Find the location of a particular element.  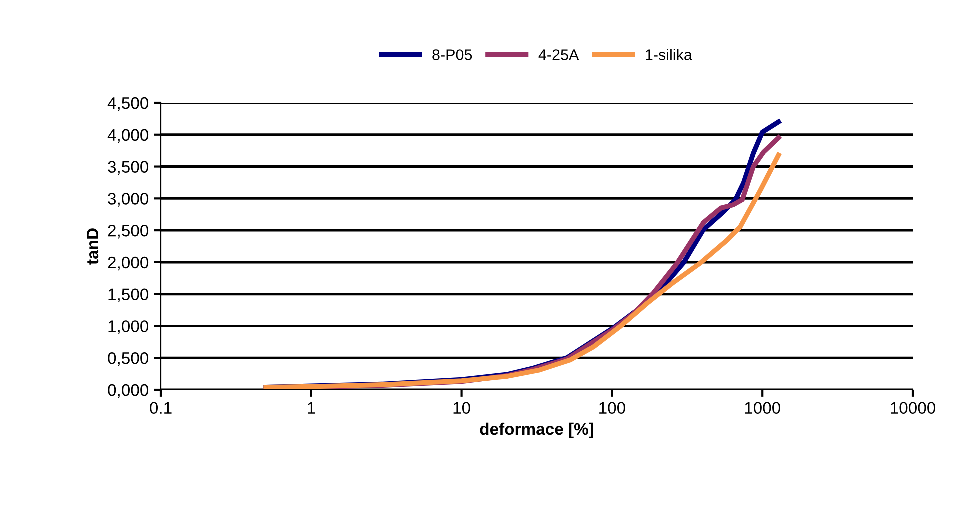

y-tick-label: 2,000 is located at coordinates (128, 263).